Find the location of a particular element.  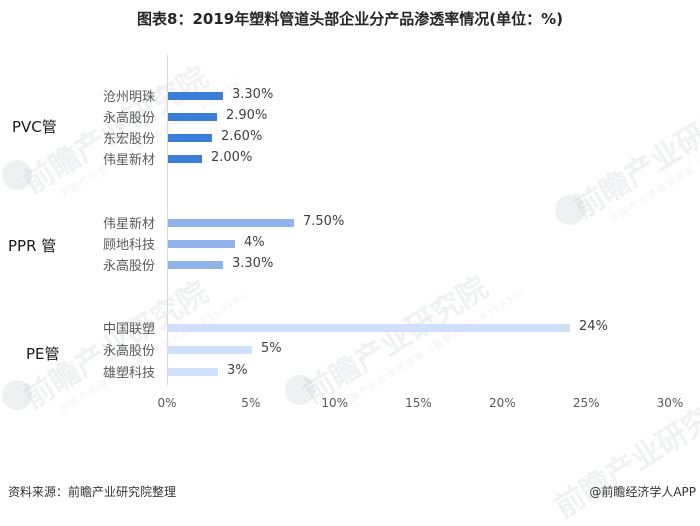

bar-row: 伟星新材 2.00% is located at coordinates (350, 159).